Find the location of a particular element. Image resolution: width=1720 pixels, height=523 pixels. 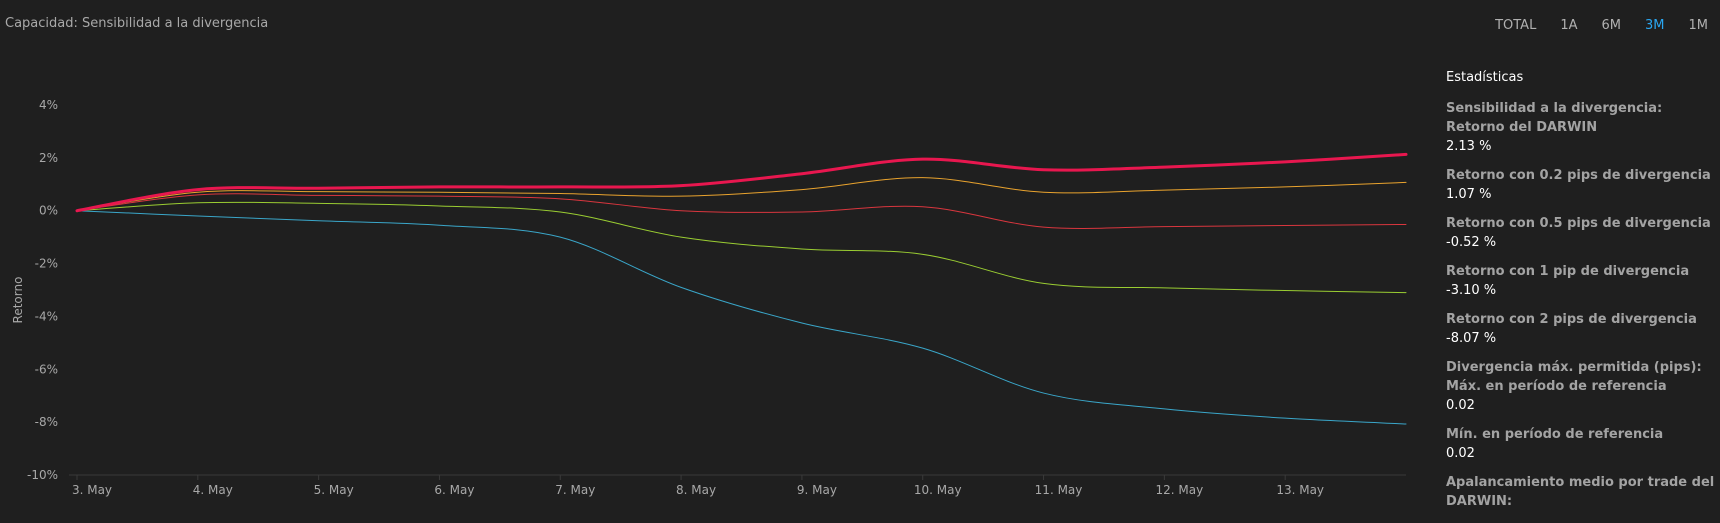

x-tick-label: 4. May is located at coordinates (213, 490).